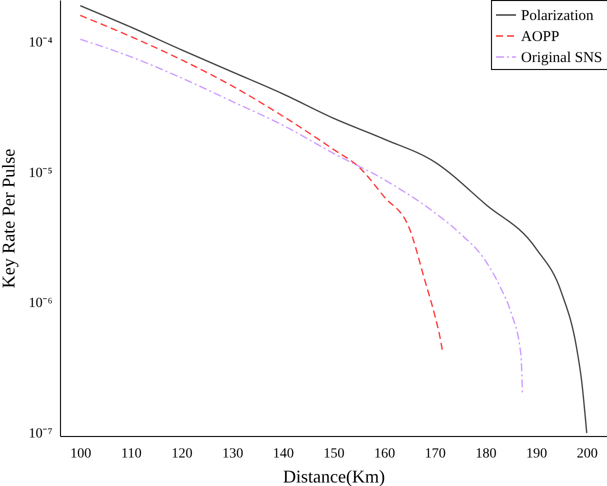  I want to click on x-tick-label: 140, so click(283, 454).